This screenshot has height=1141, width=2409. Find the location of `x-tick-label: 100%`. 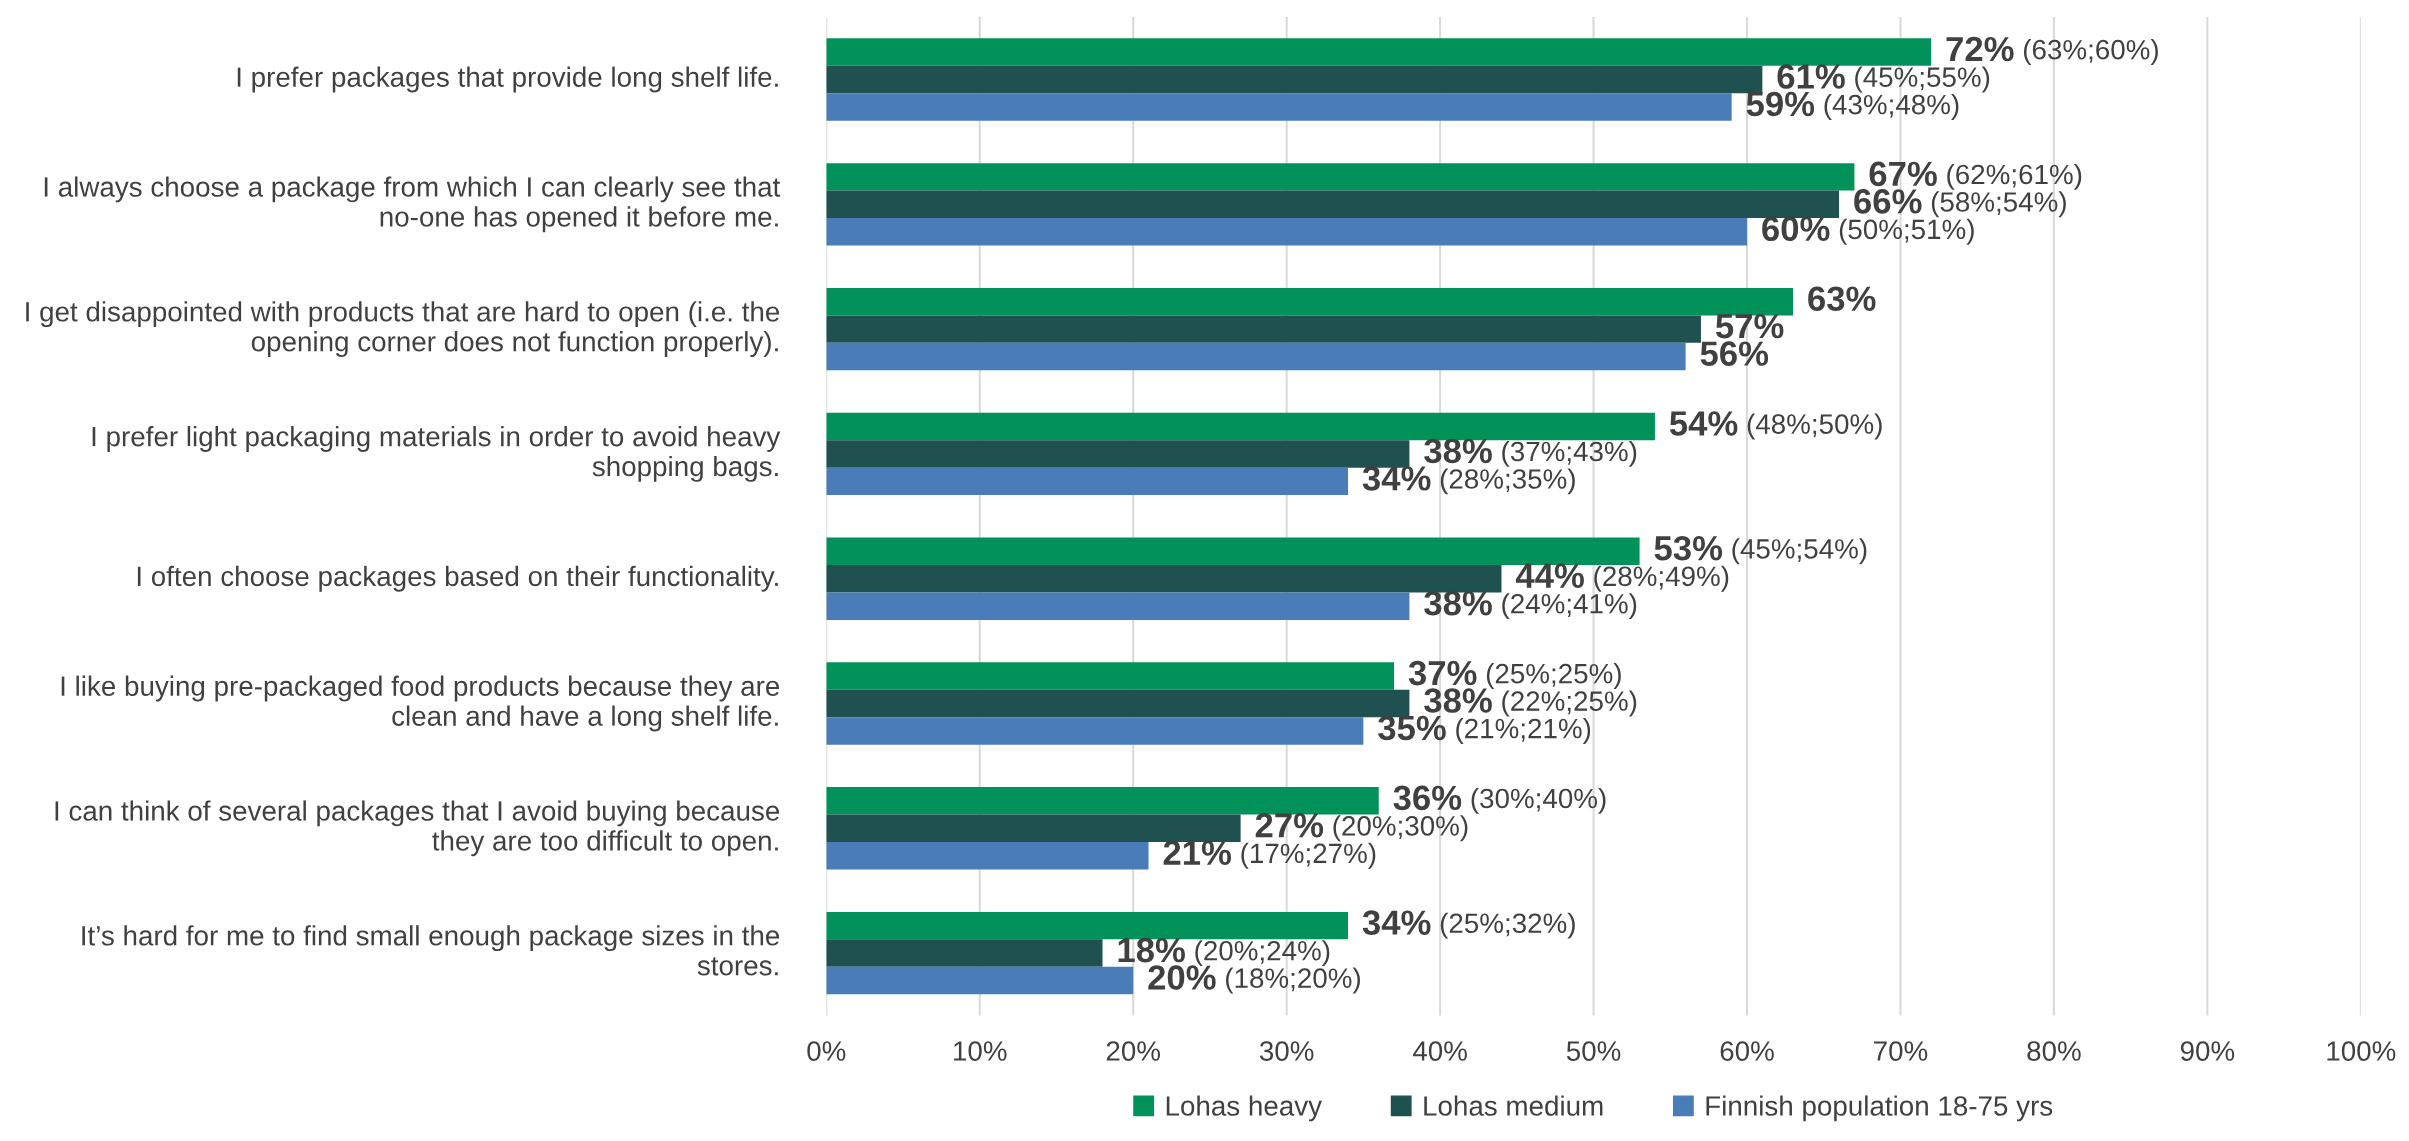

x-tick-label: 100% is located at coordinates (2361, 1051).